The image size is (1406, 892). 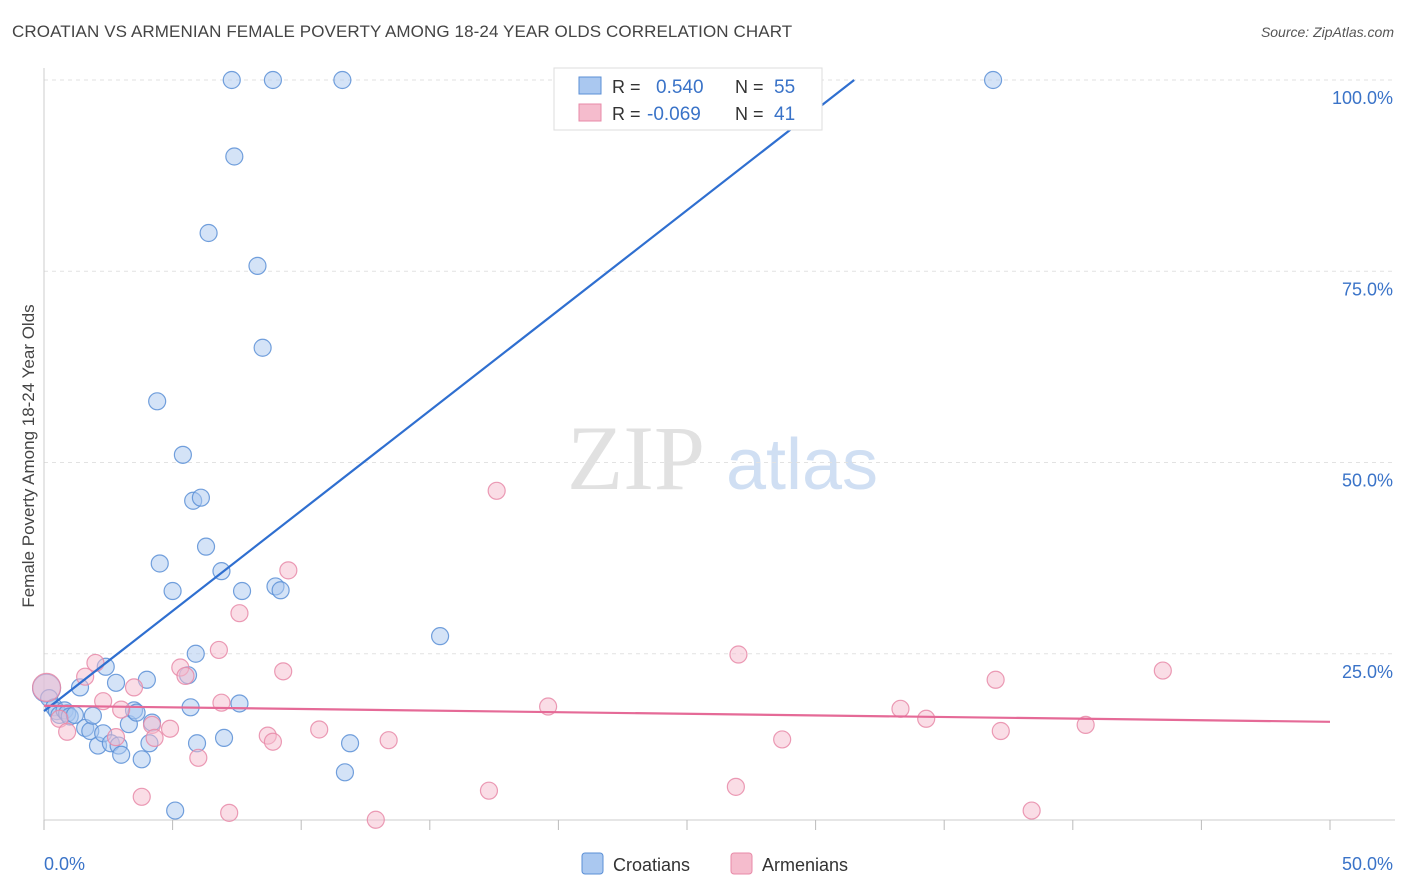 What do you see at coordinates (802, 465) in the screenshot?
I see `watermark-atlas: atlas` at bounding box center [802, 465].